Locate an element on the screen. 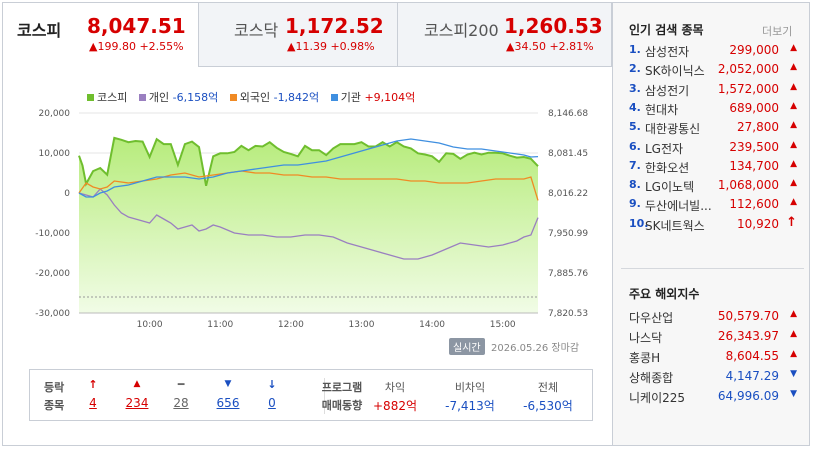 Image resolution: width=814 pixels, height=449 pixels. stock-name: 현대차 is located at coordinates (662, 109).